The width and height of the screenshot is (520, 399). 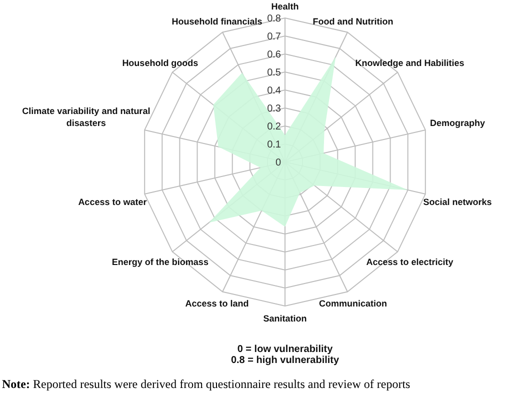 I want to click on spoke-label: Climate variability and natural disasters, so click(x=86, y=117).